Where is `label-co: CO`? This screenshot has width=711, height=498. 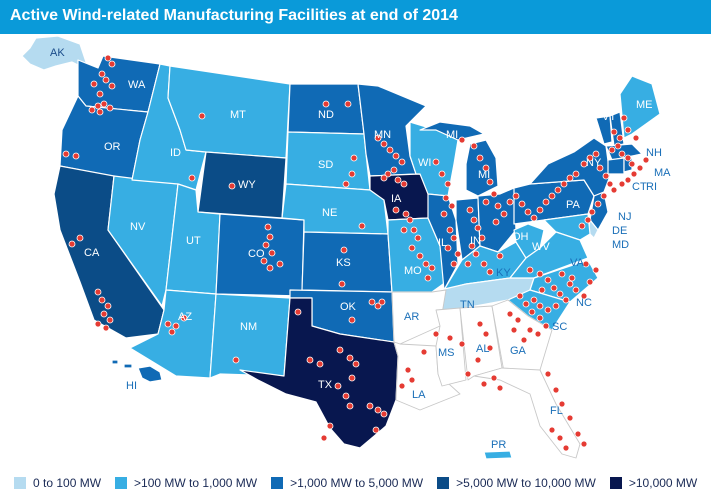 label-co: CO is located at coordinates (256, 254).